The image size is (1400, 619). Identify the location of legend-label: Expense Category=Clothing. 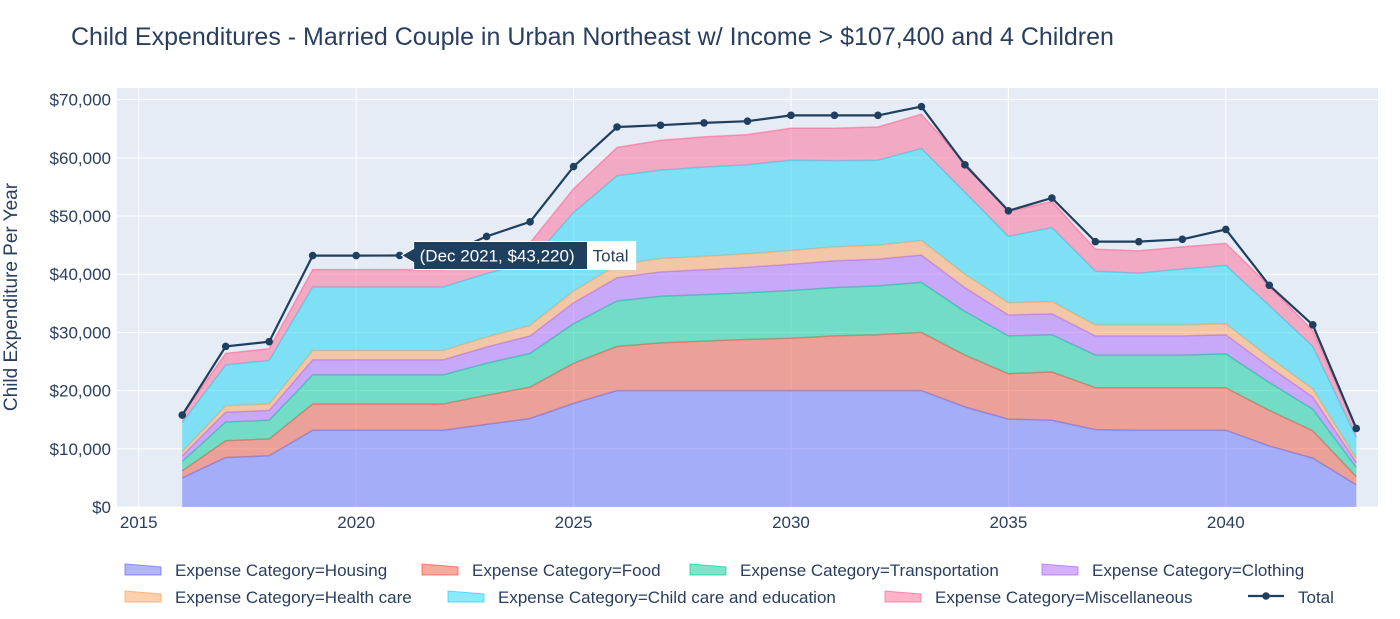
(1198, 570).